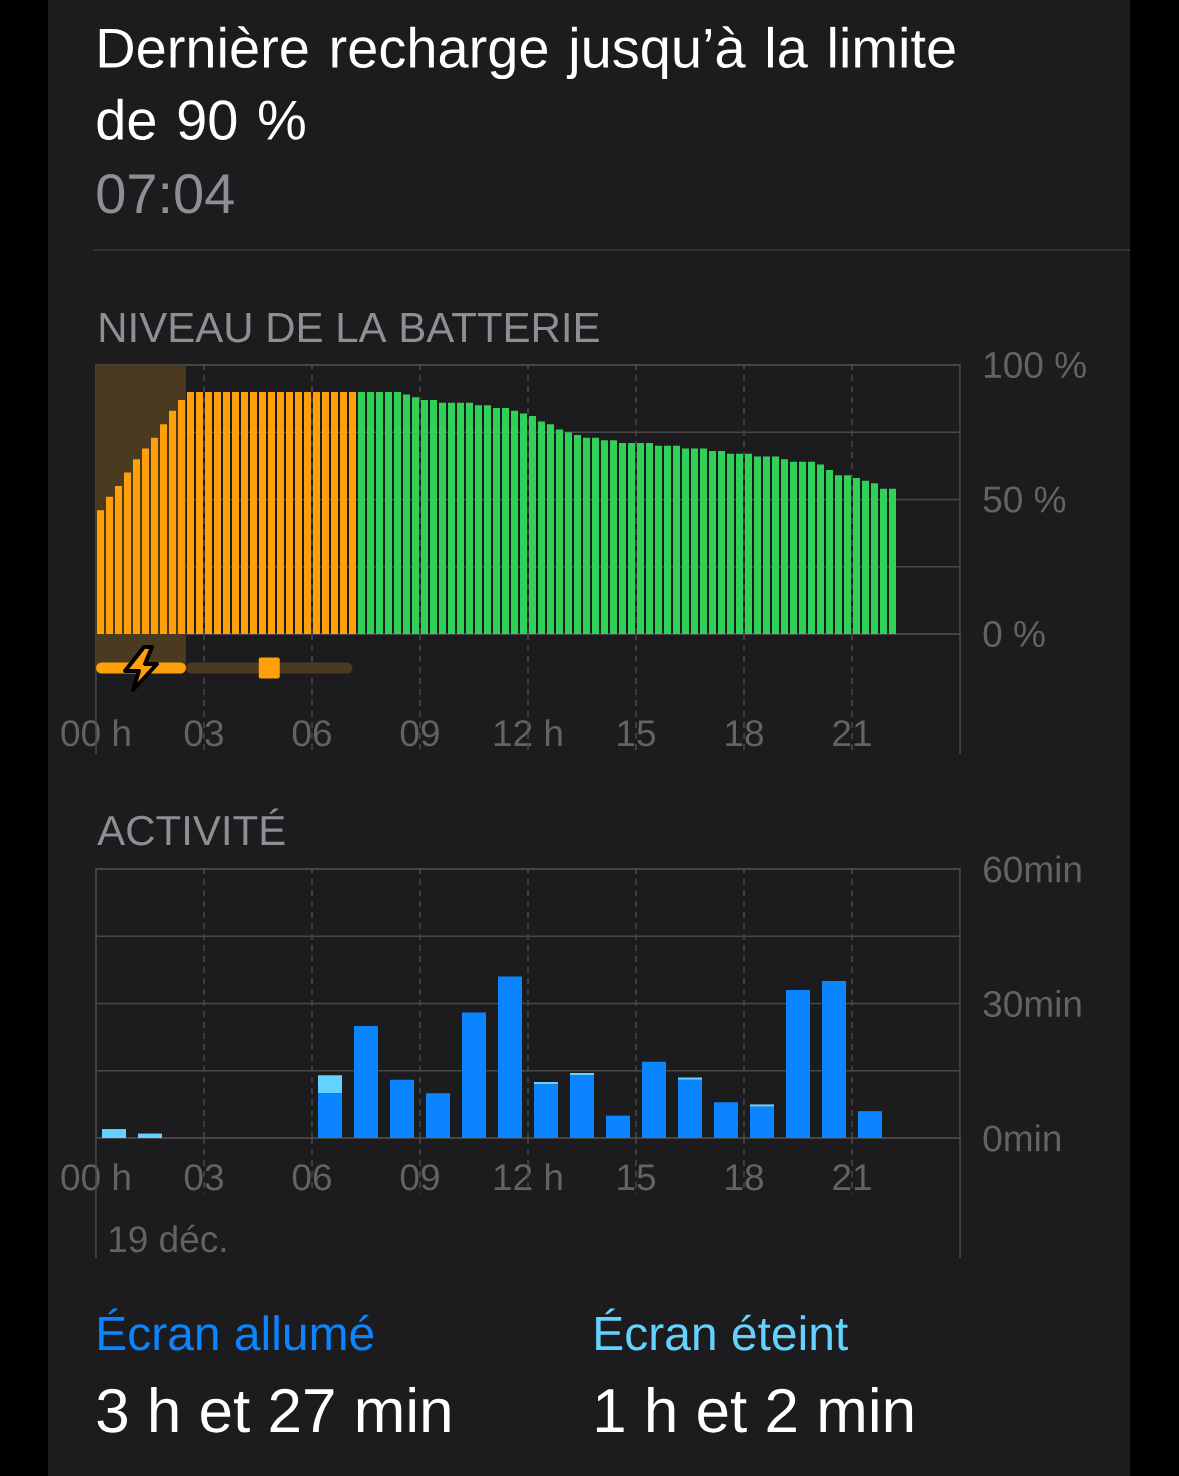 Image resolution: width=1179 pixels, height=1476 pixels. I want to click on text: Écran allumé, so click(236, 1329).